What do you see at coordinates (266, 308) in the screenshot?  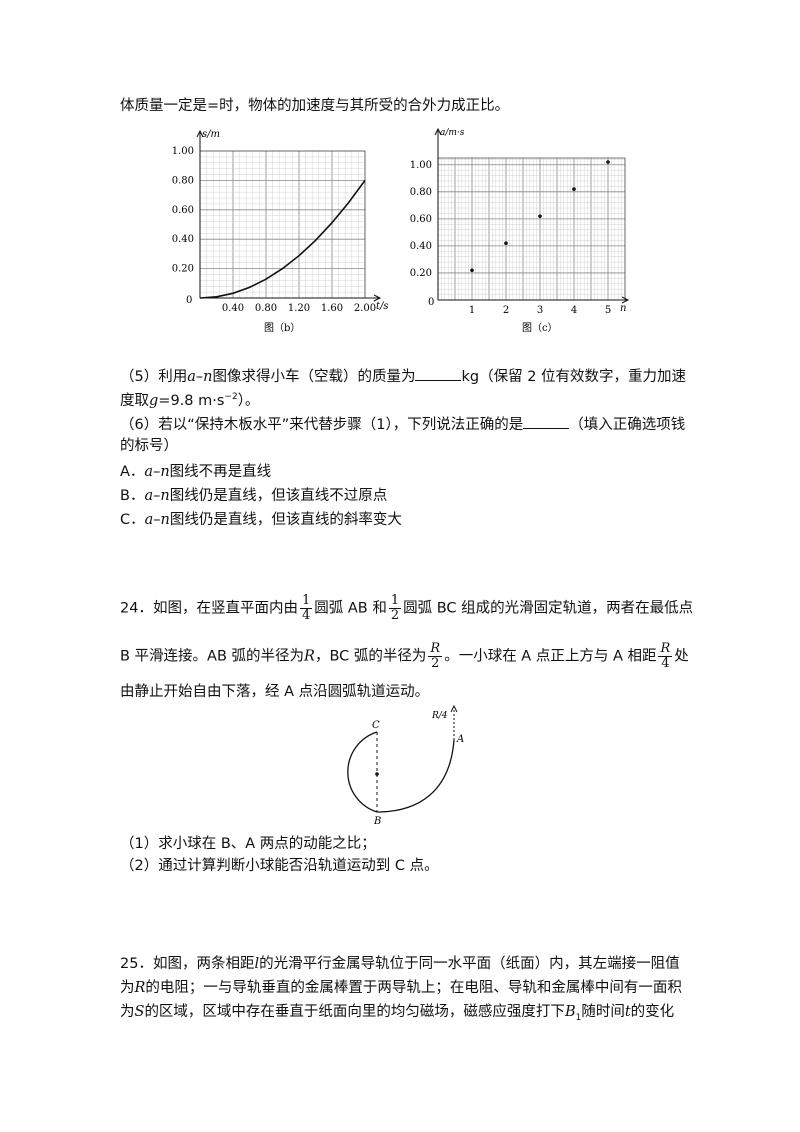 I see `b-xtick-label: 0.80` at bounding box center [266, 308].